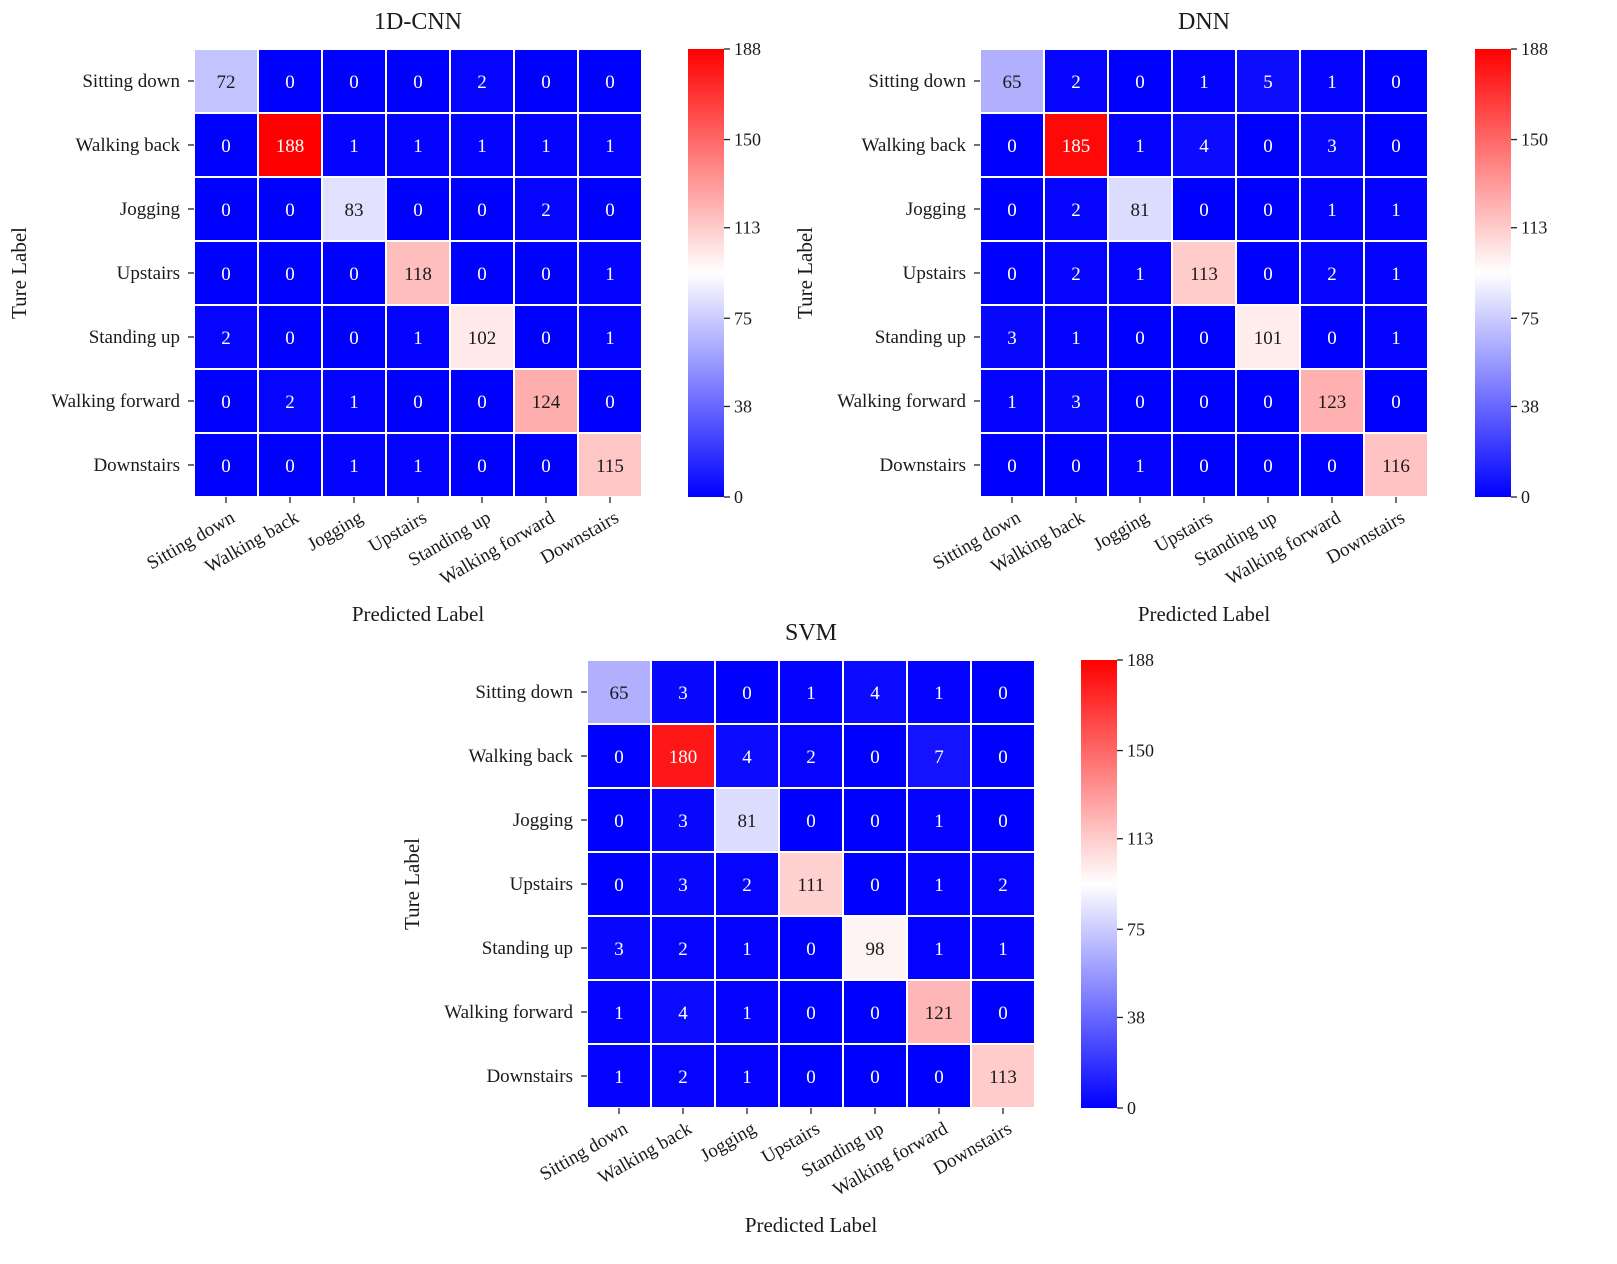 The width and height of the screenshot is (1617, 1264). What do you see at coordinates (913, 145) in the screenshot?
I see `y-tick-label-walking-back: Walking back` at bounding box center [913, 145].